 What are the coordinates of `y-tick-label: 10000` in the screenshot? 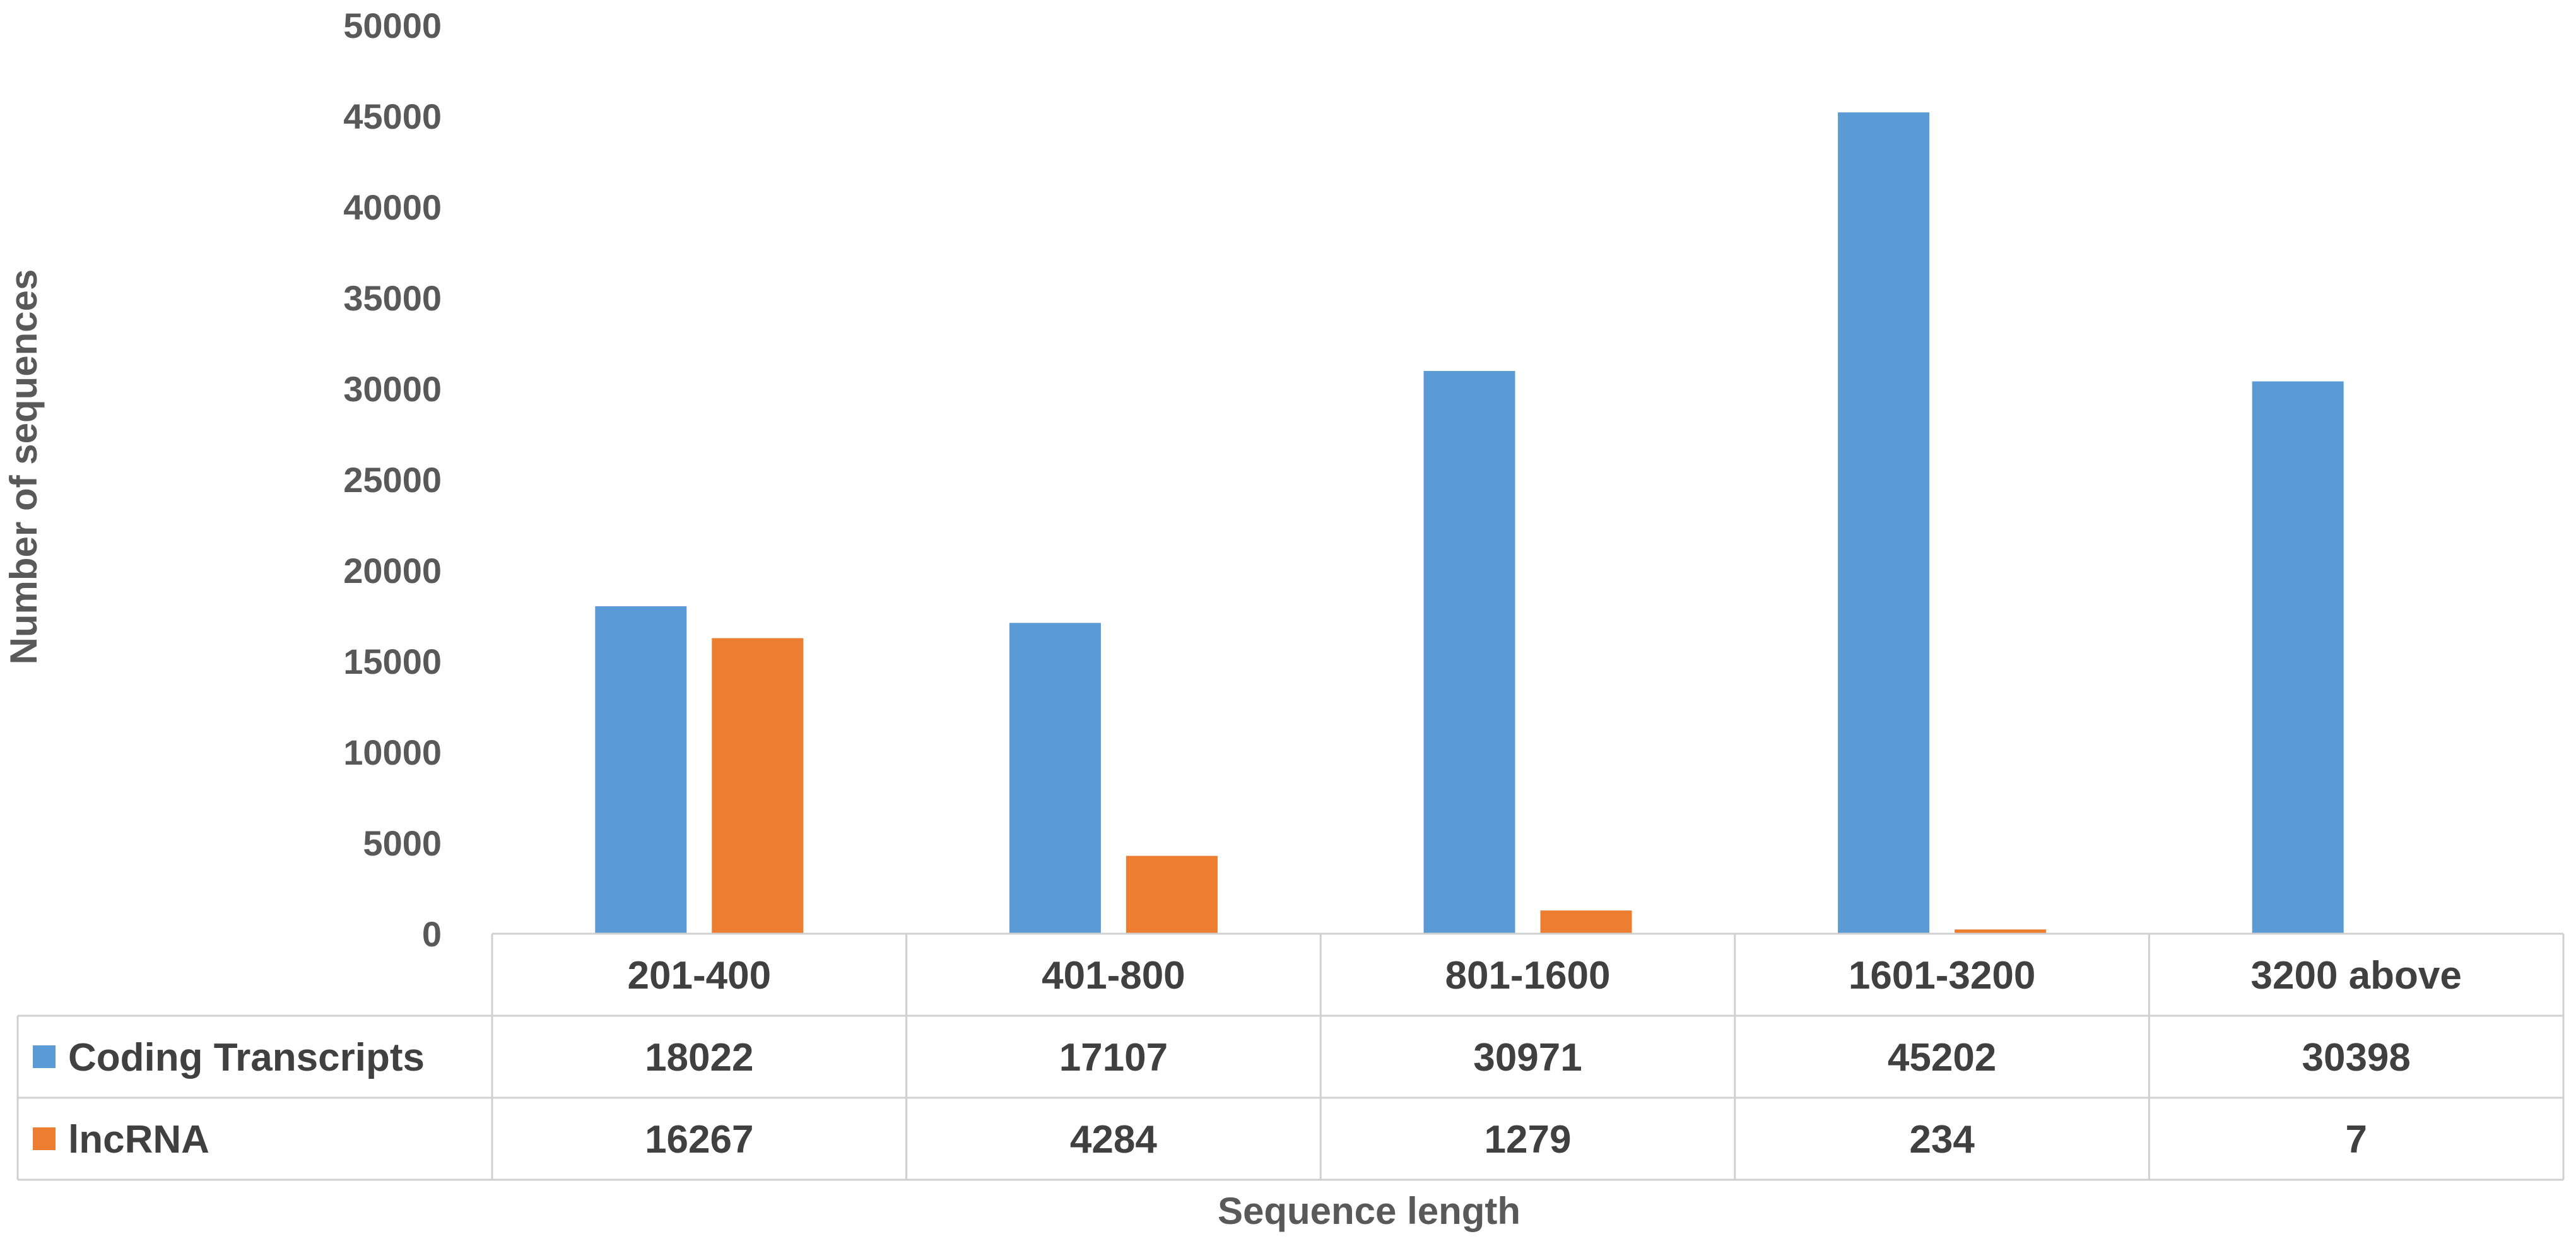 It's located at (392, 752).